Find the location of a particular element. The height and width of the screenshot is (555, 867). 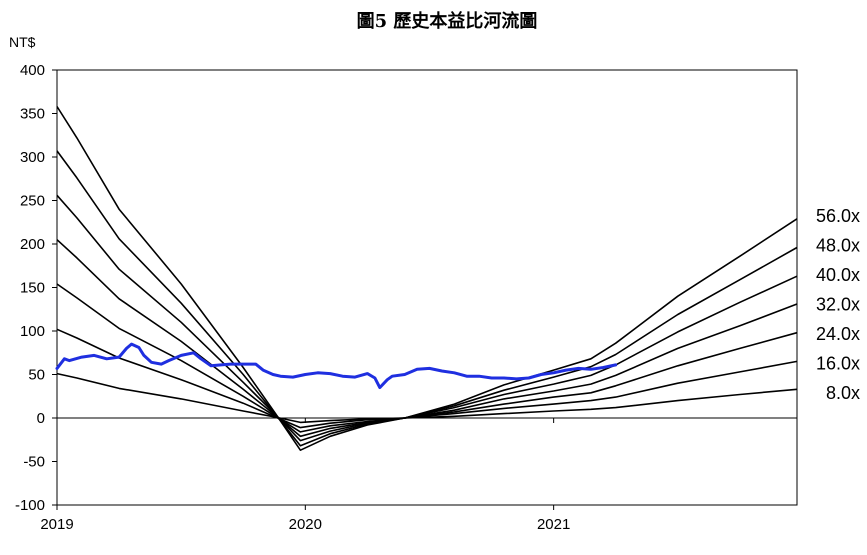

y-tick-label: 200 is located at coordinates (32, 244).